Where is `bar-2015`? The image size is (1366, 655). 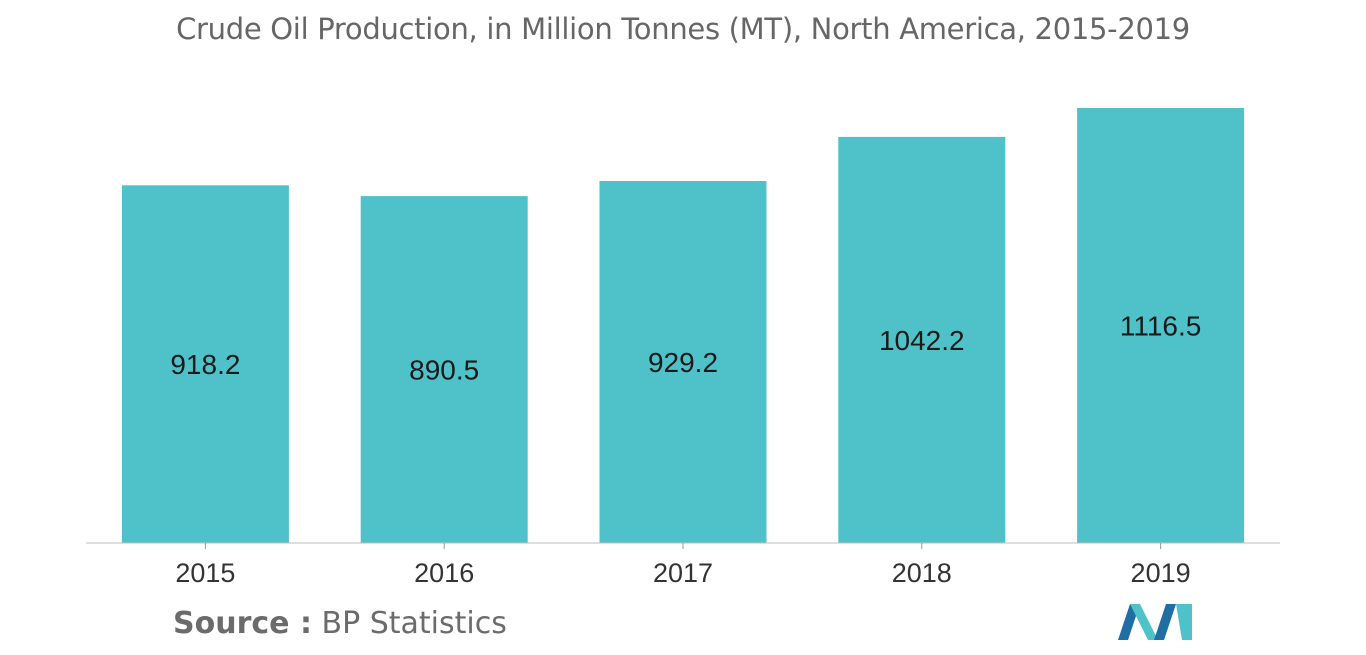 bar-2015 is located at coordinates (205, 364).